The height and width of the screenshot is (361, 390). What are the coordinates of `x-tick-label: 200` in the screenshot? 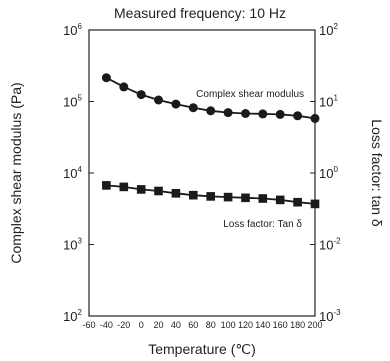 It's located at (314, 325).